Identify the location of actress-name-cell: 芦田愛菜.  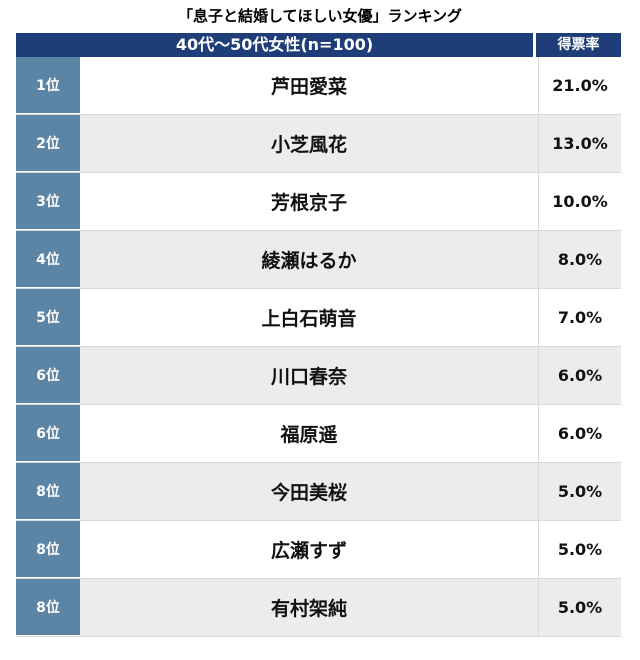
(309, 85).